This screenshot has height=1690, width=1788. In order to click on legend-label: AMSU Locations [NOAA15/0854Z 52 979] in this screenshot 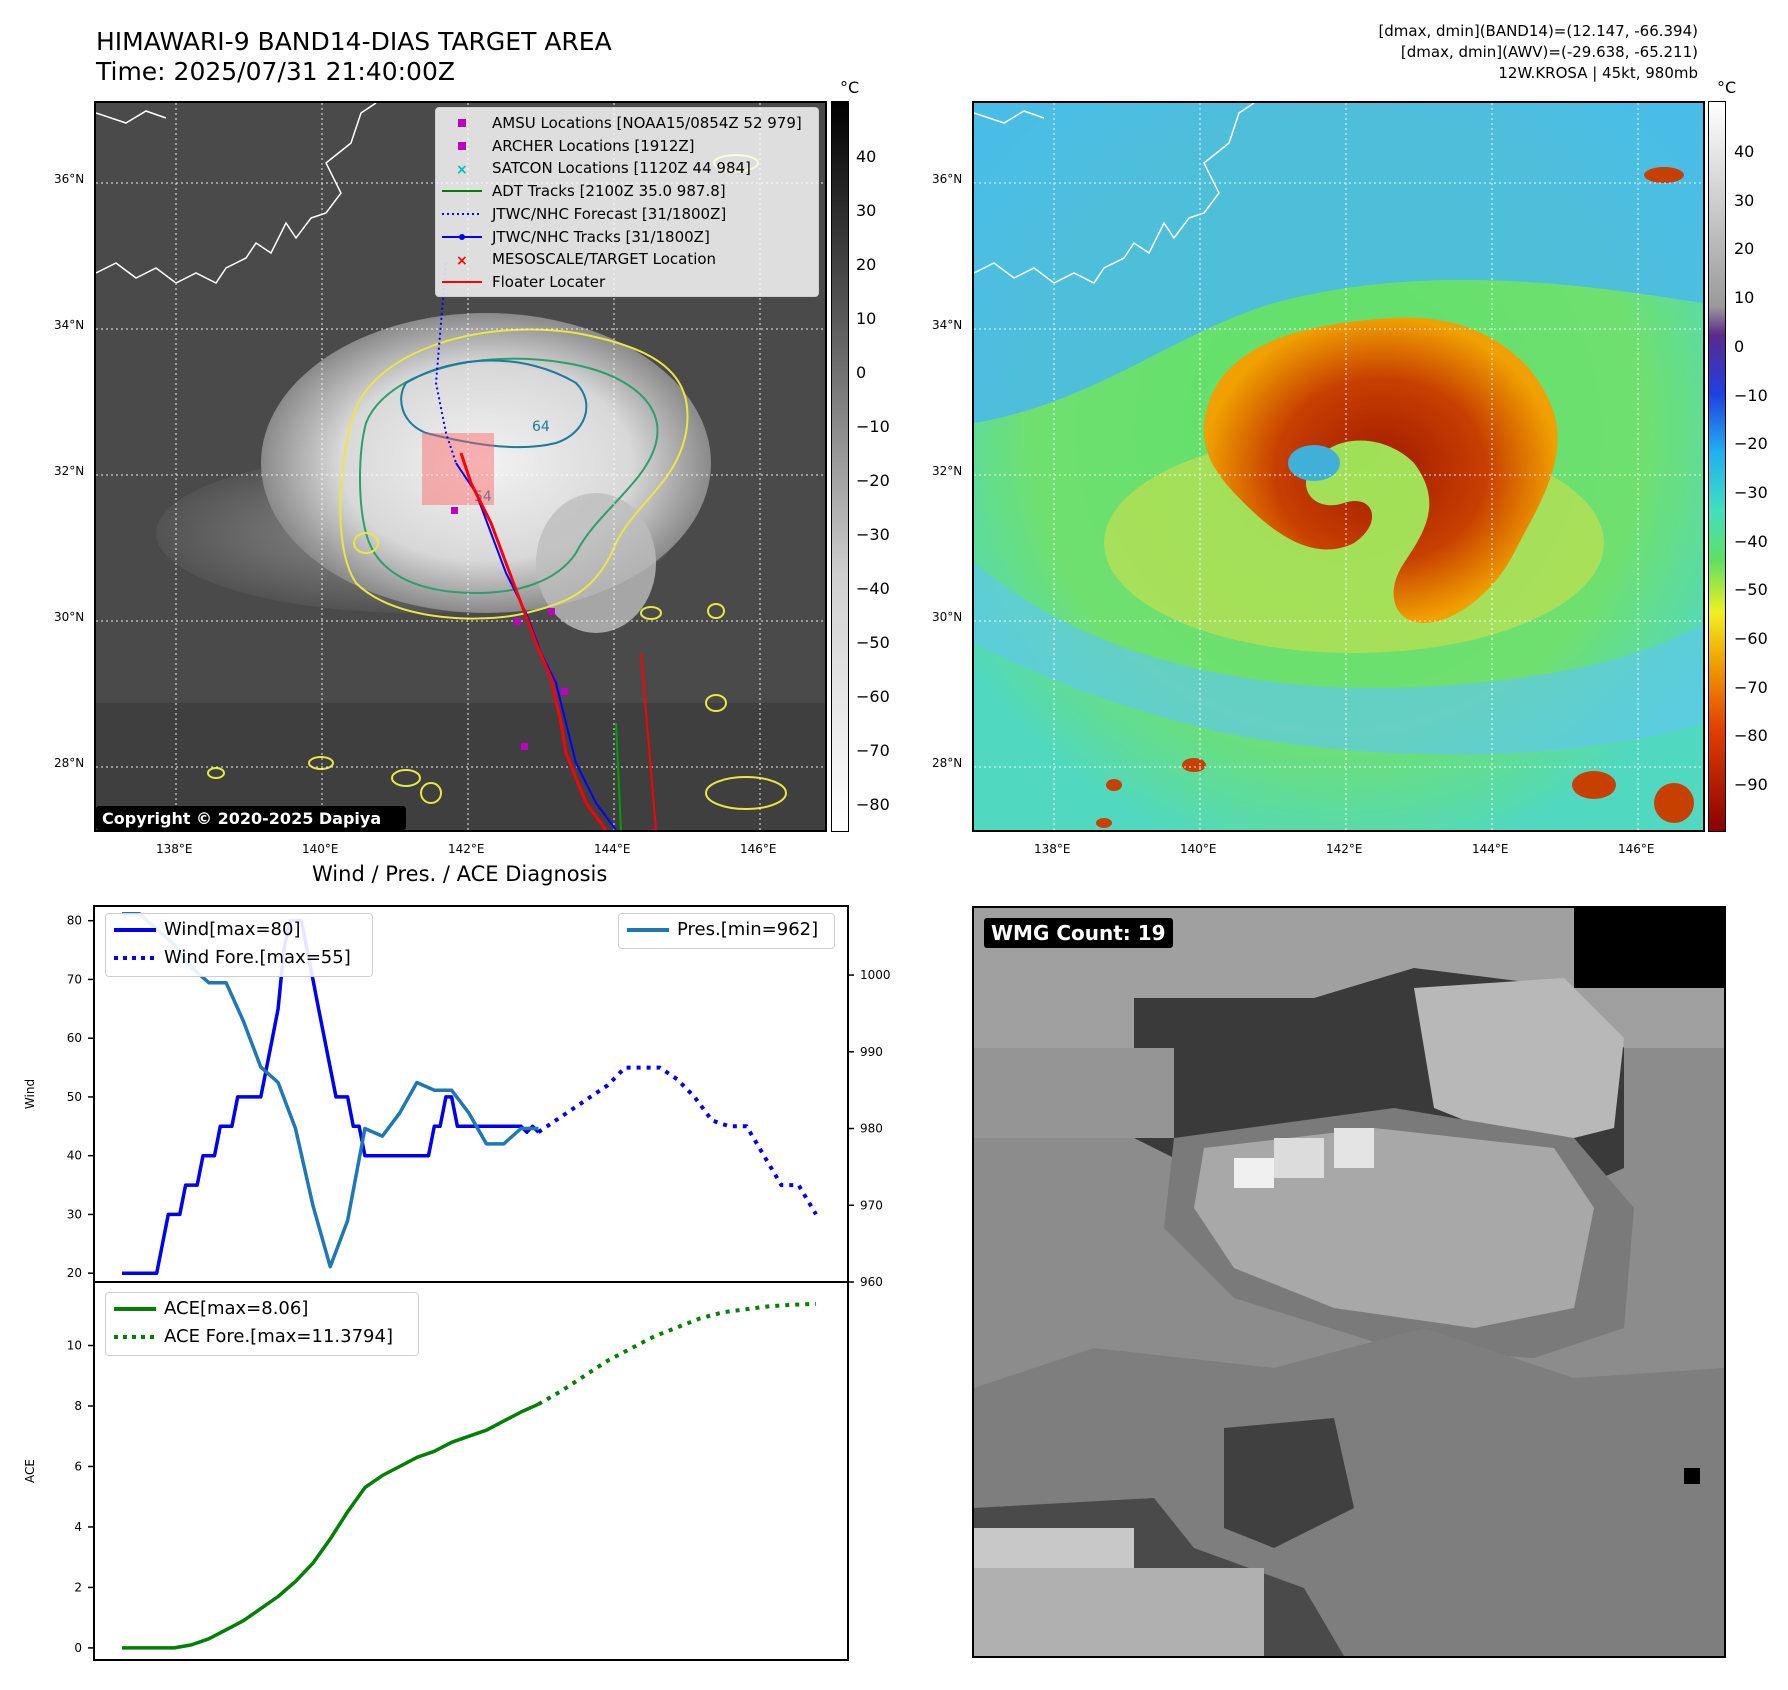, I will do `click(647, 123)`.